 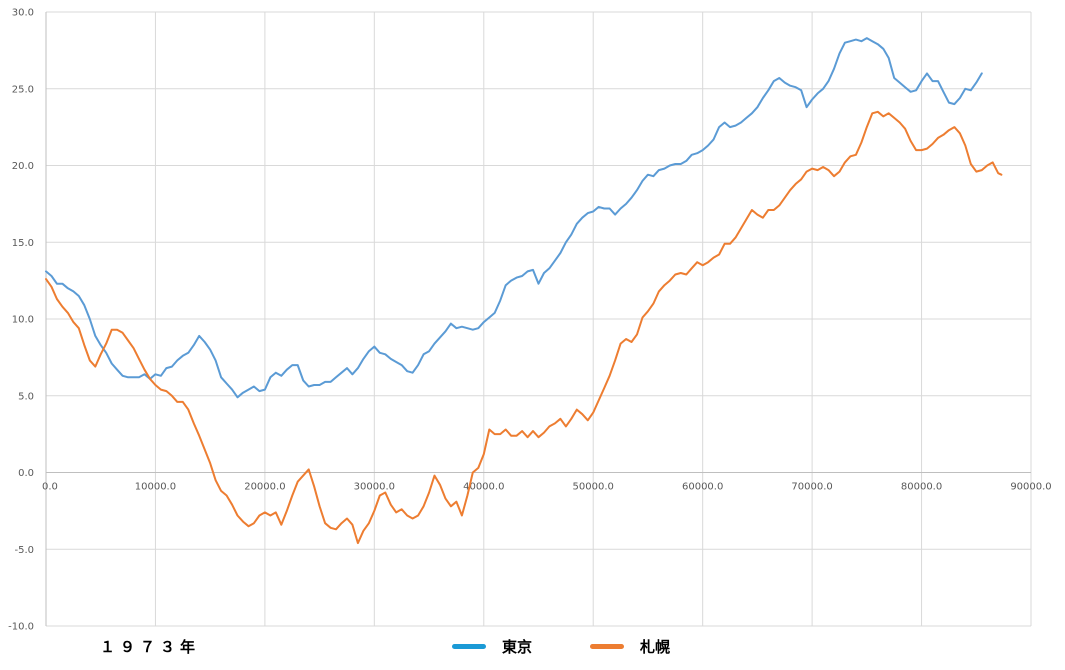 I want to click on y-tick-label: 30.0, so click(x=23, y=13).